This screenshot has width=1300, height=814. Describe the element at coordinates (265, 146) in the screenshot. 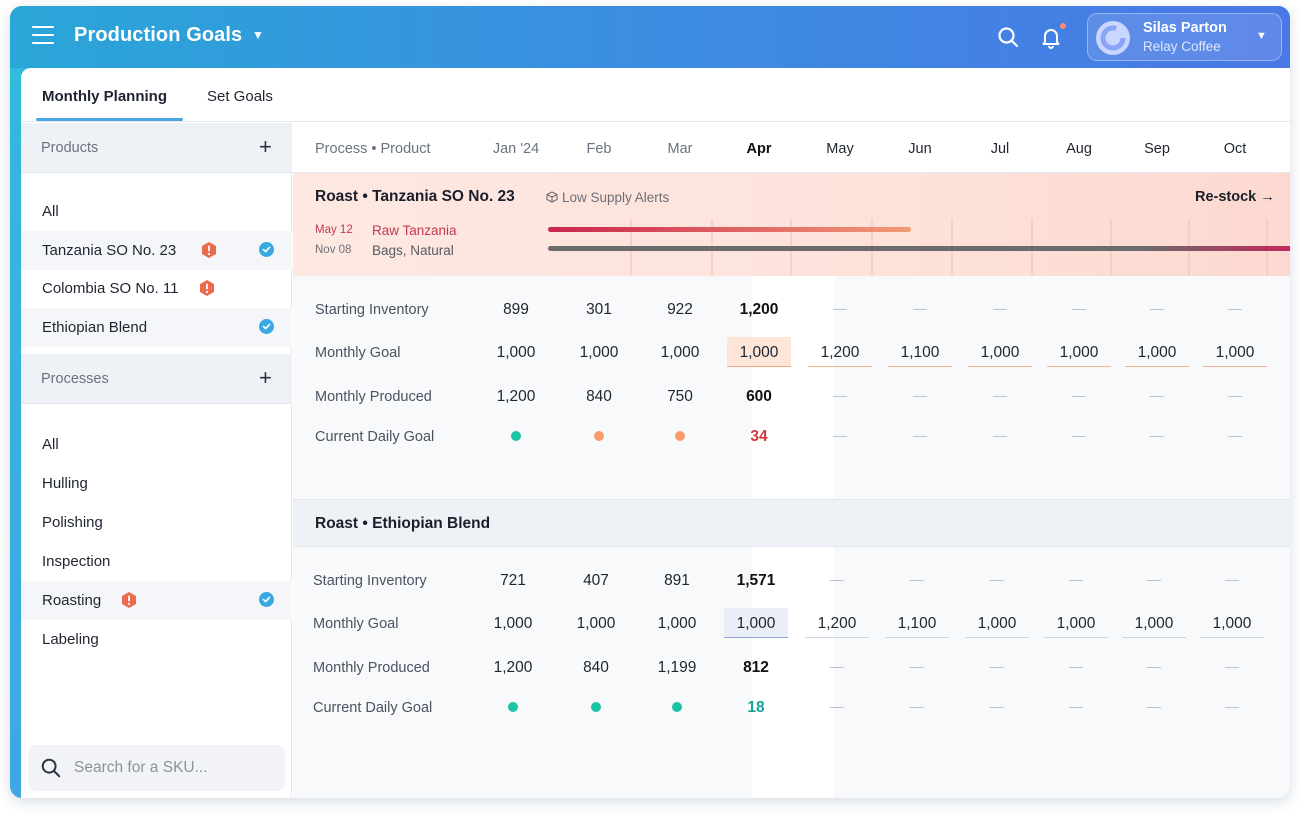

I see `add-product-button: +` at that location.